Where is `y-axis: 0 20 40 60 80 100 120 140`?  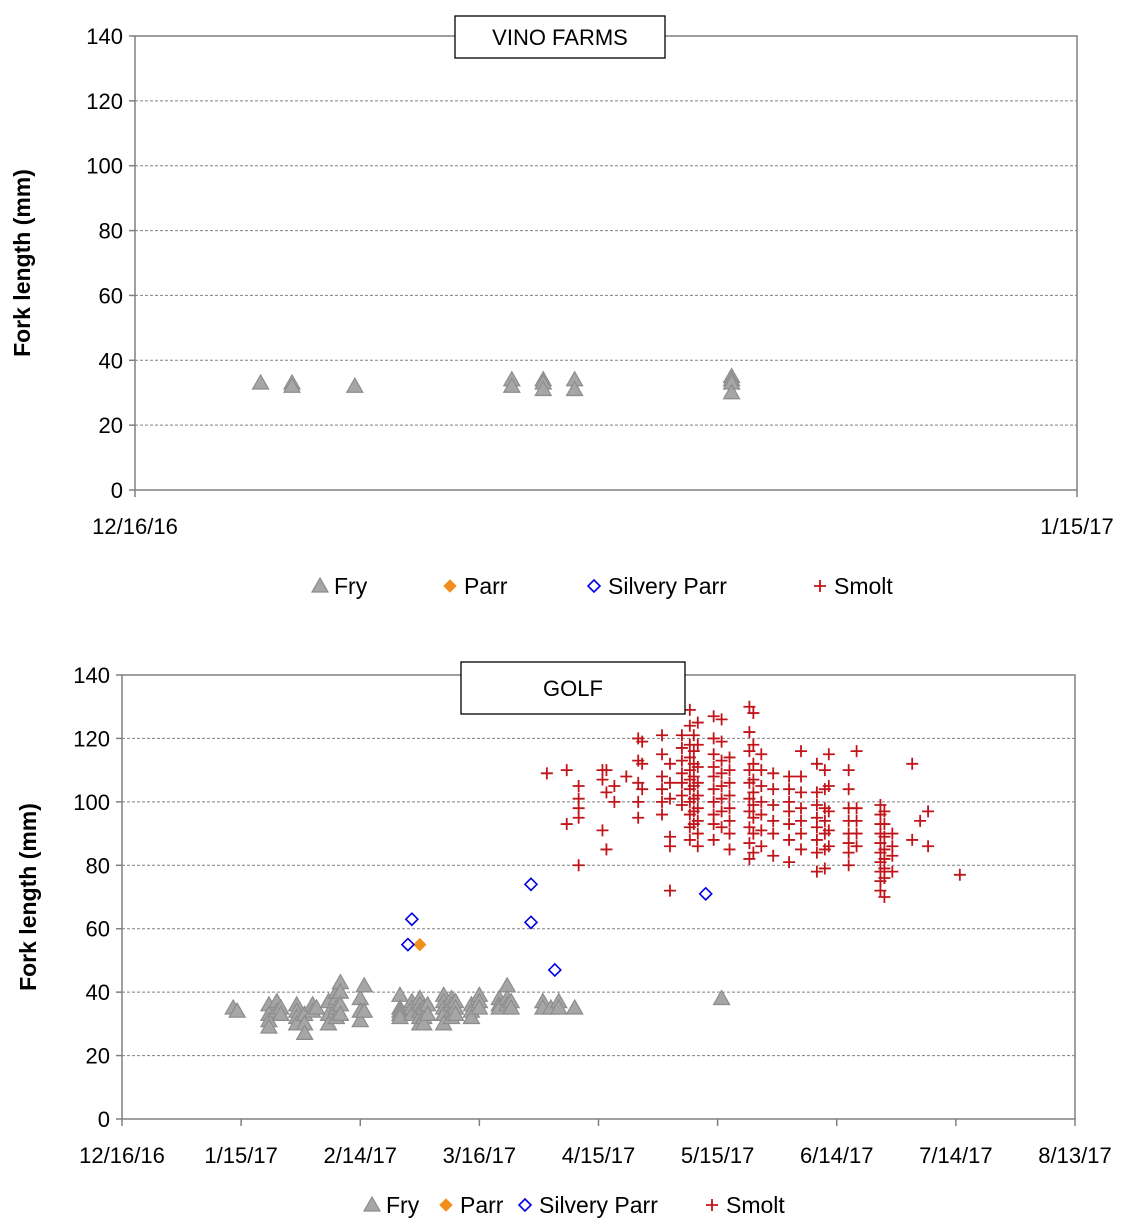
y-axis: 0 20 40 60 80 100 120 140 is located at coordinates (110, 263).